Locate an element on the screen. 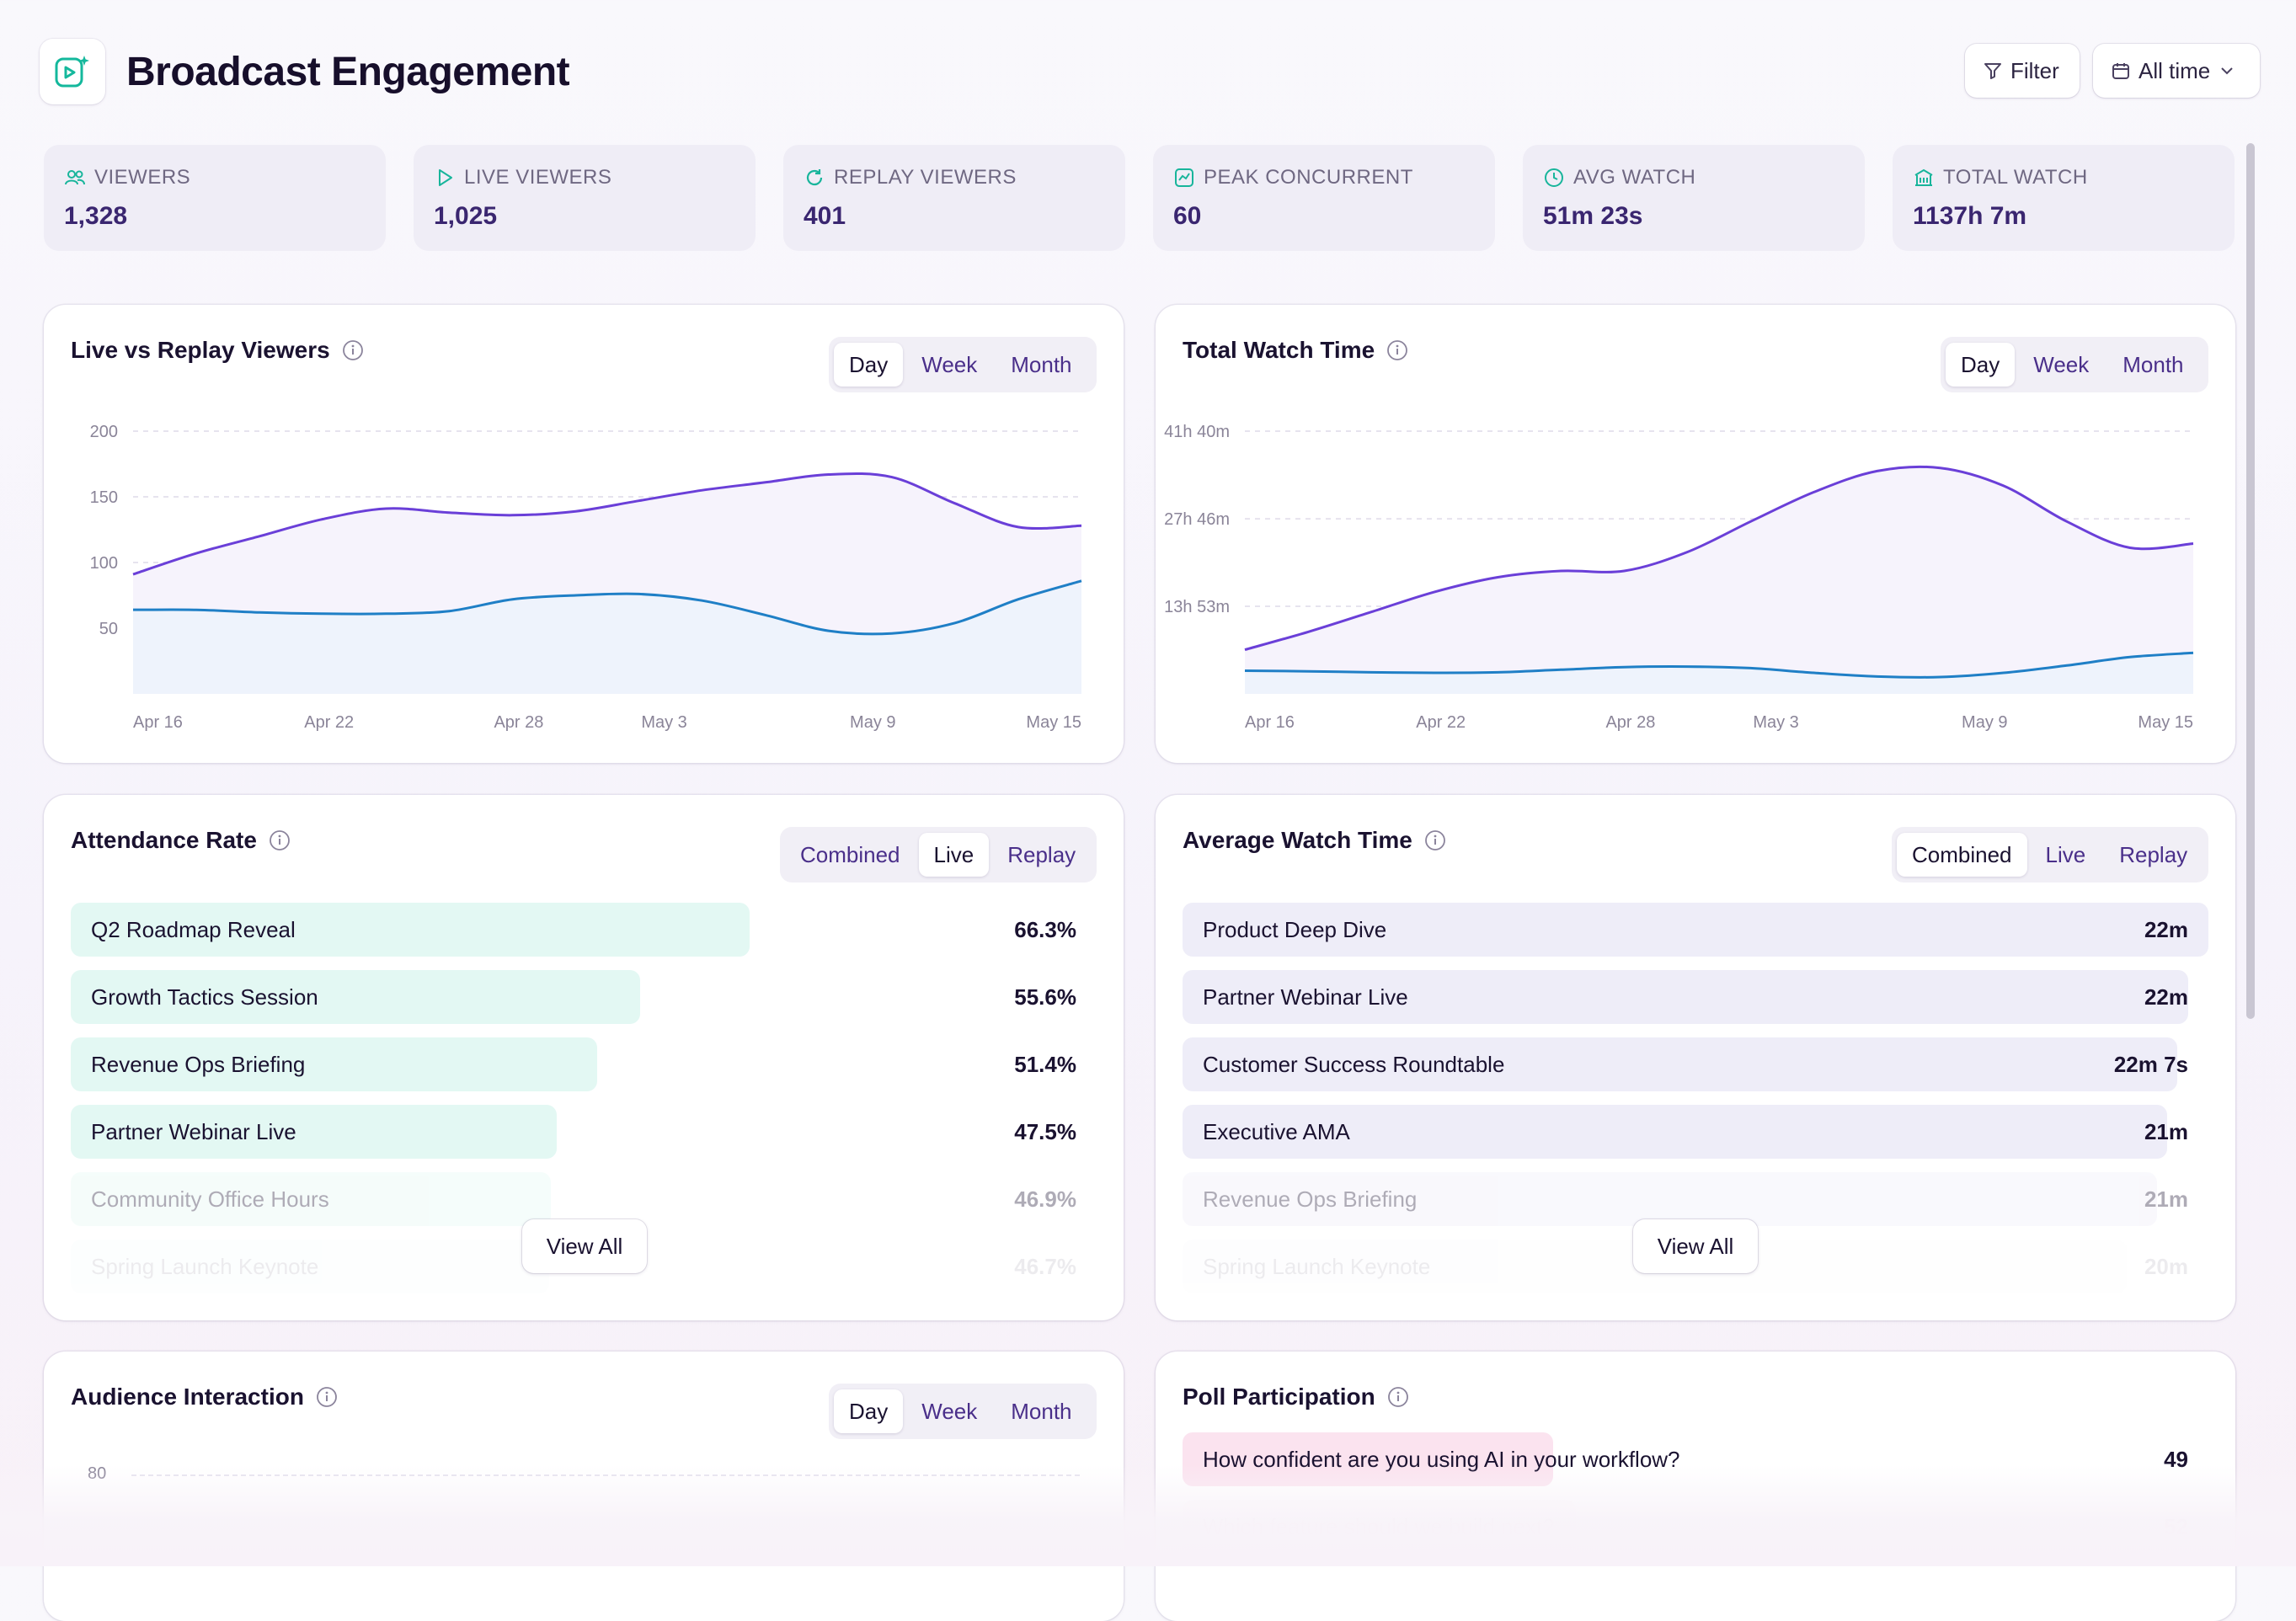 This screenshot has height=1621, width=2296. list-item: Growth Tactics Session 55.6% is located at coordinates (573, 997).